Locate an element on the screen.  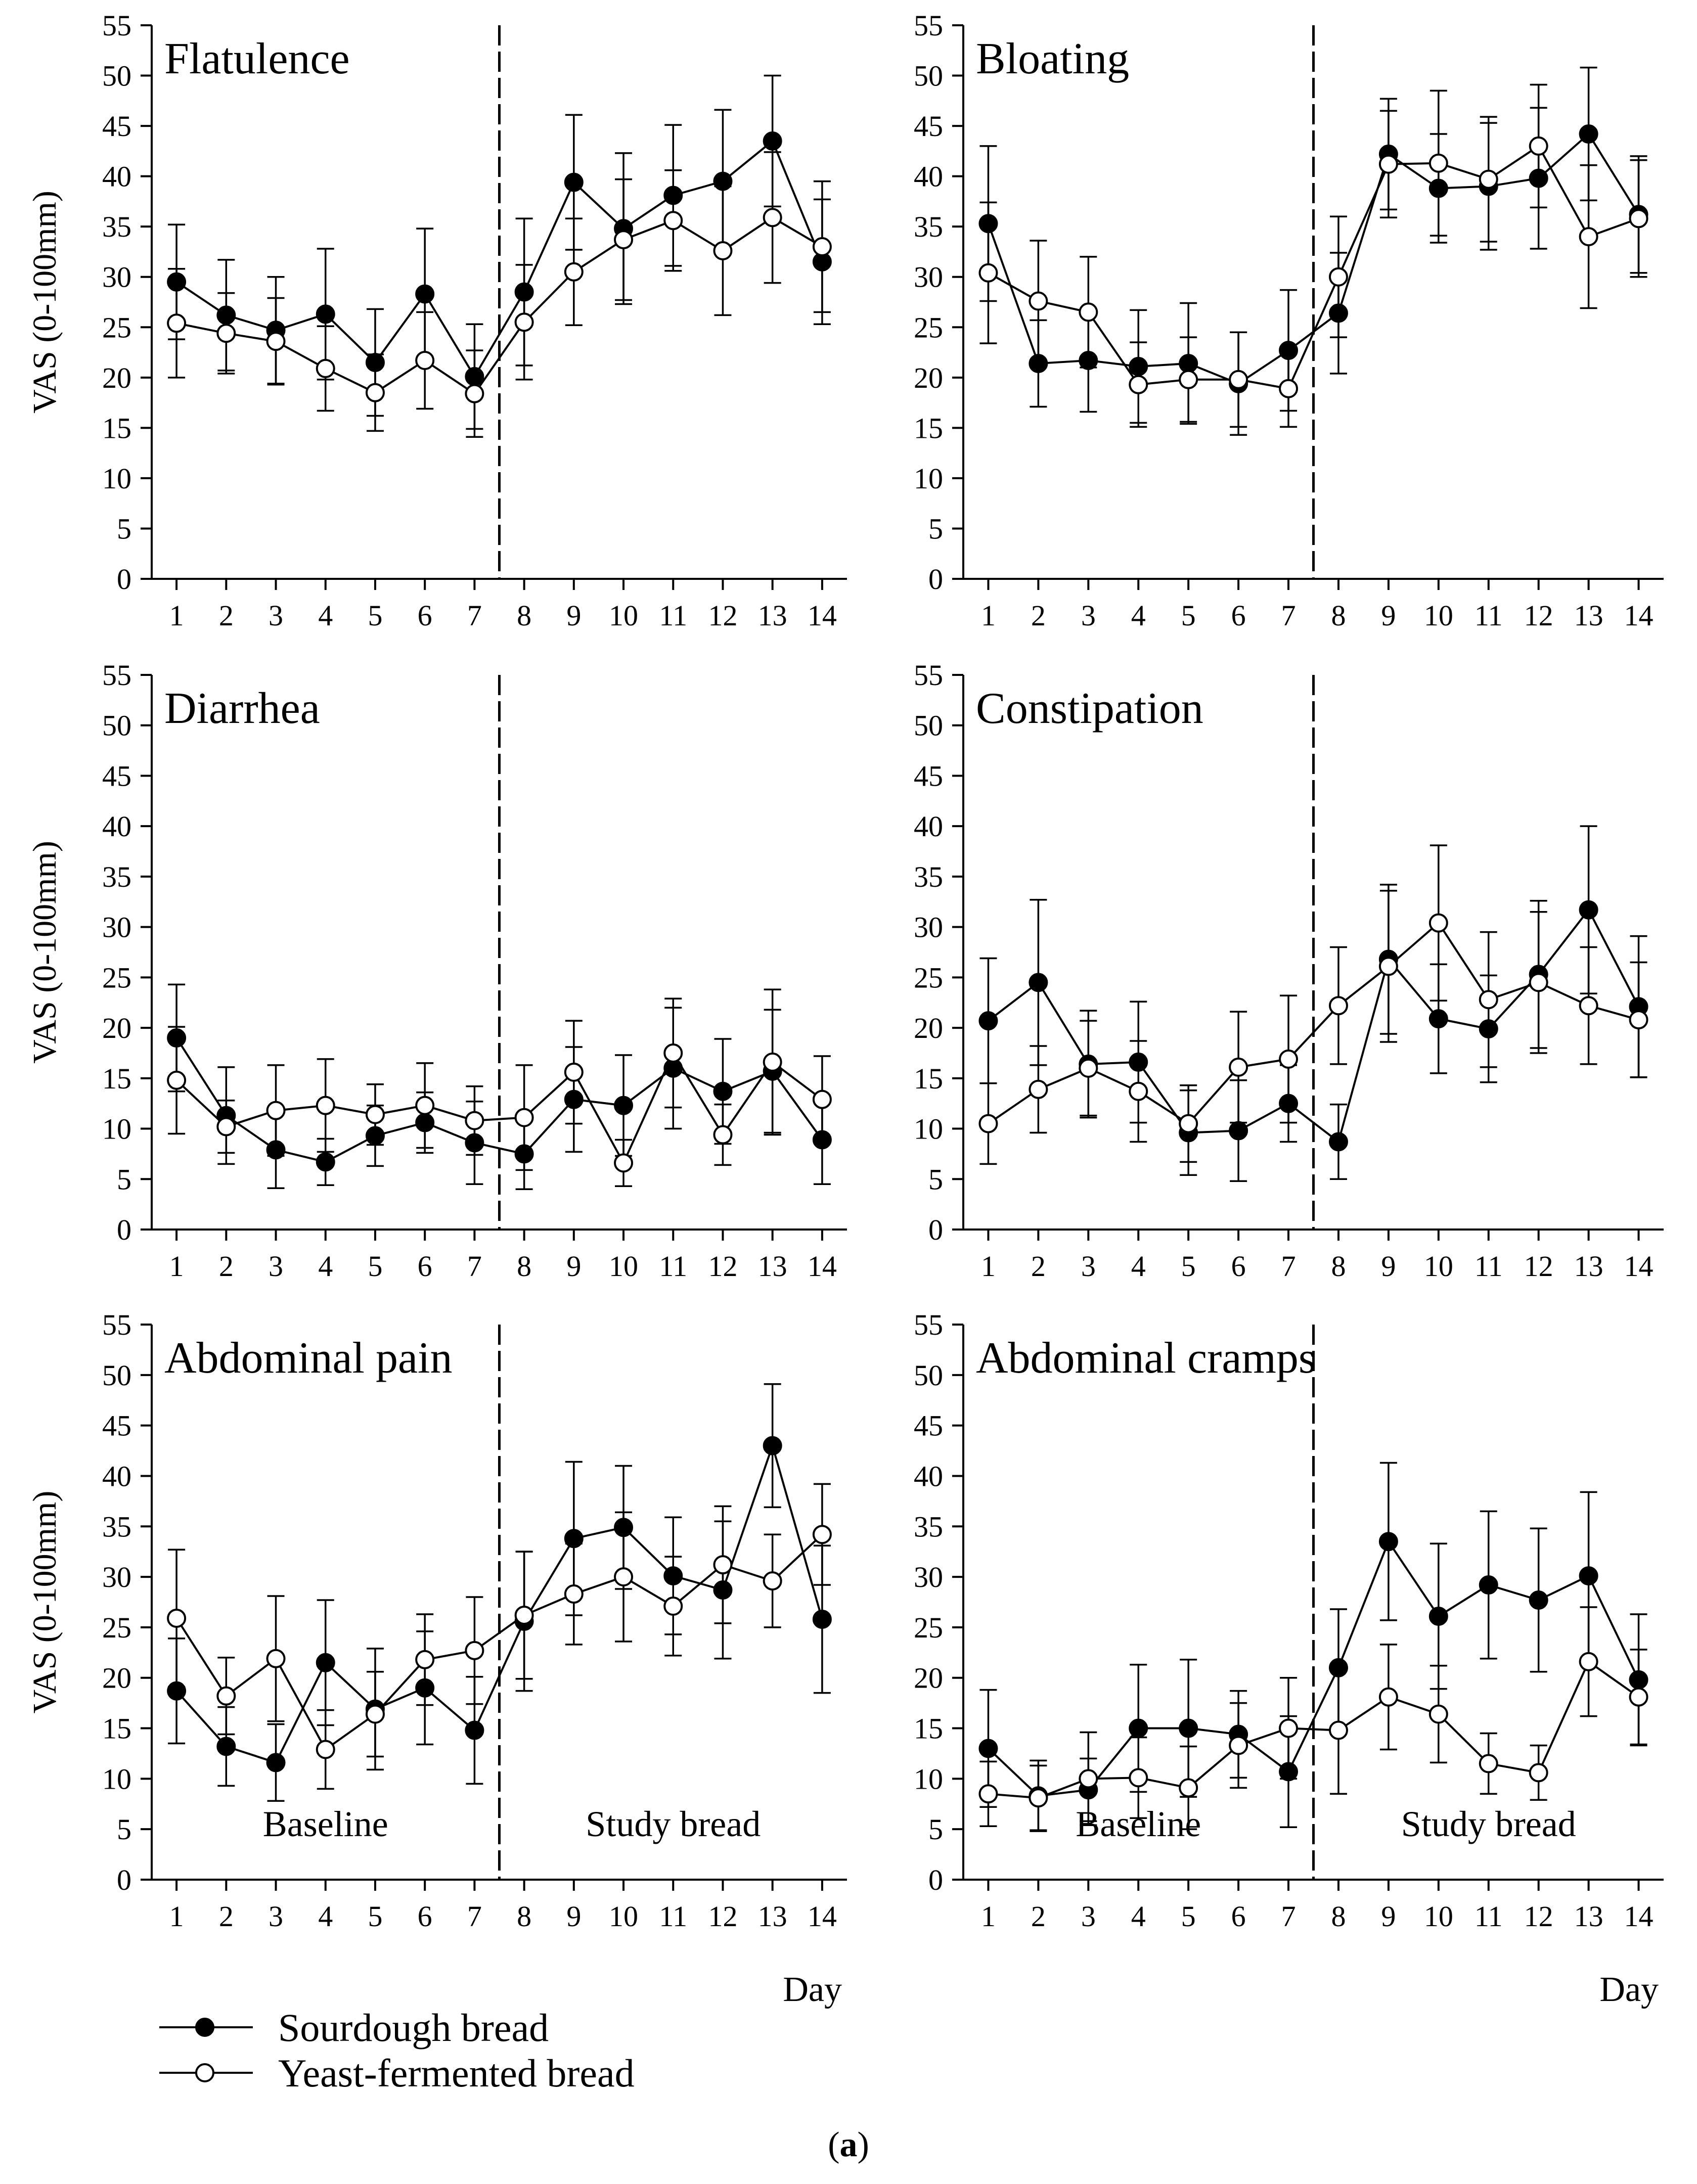
y-tick-label: 35 is located at coordinates (116, 226).